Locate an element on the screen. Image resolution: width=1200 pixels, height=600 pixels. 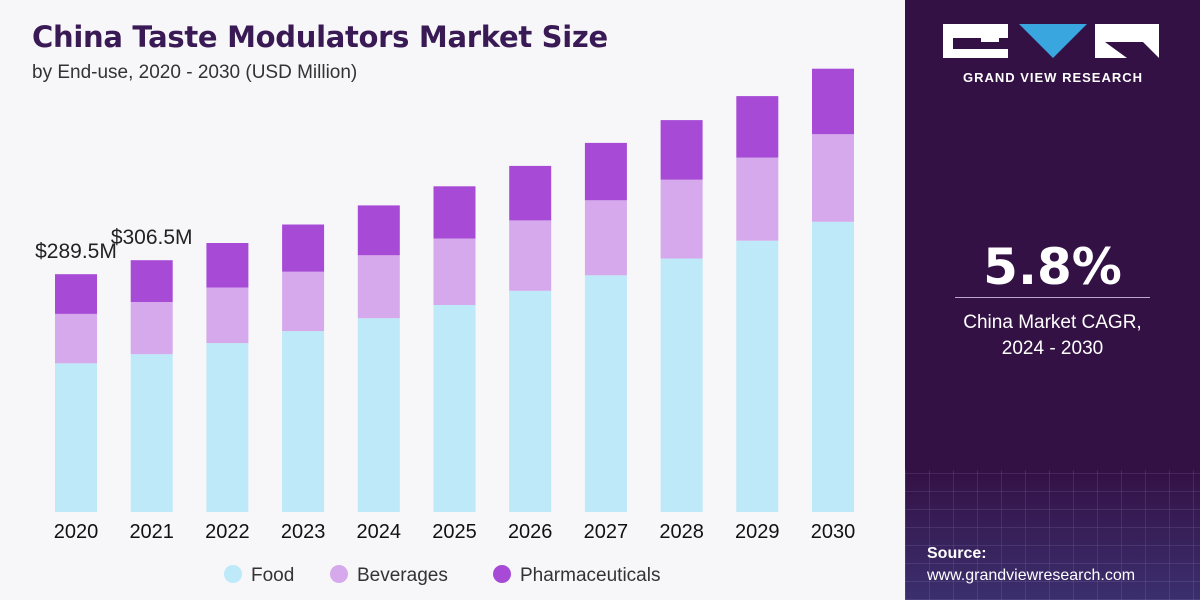
legend-marker-beverages is located at coordinates (339, 574).